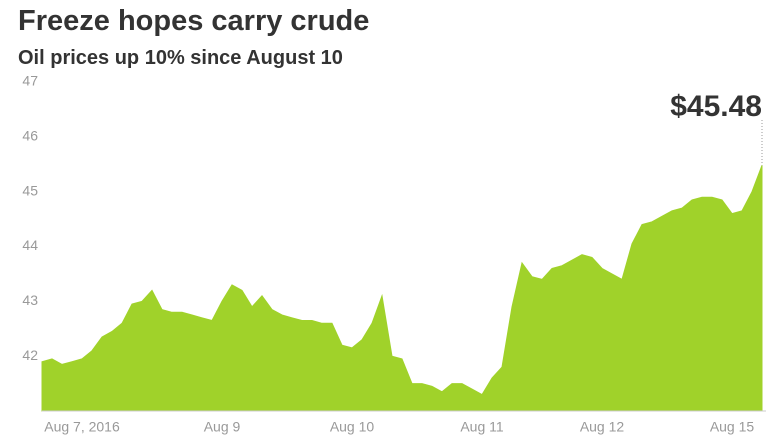 The height and width of the screenshot is (439, 780). I want to click on x-tick-label: Aug 10, so click(352, 427).